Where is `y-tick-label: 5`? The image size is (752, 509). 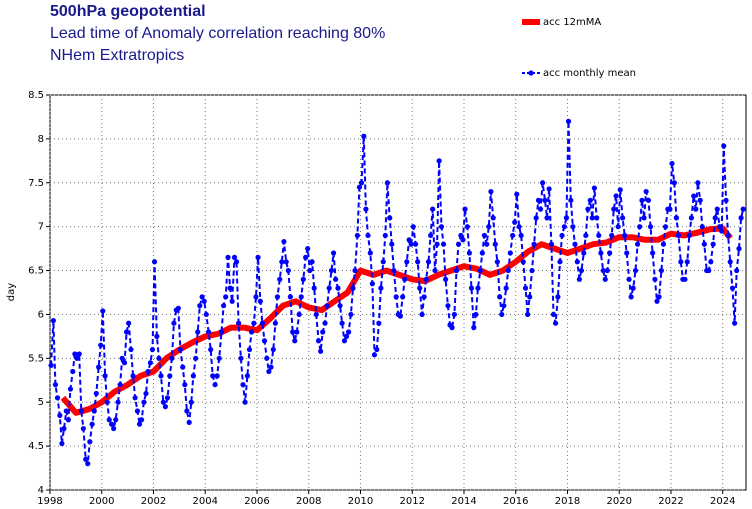
y-tick-label: 5 is located at coordinates (41, 402).